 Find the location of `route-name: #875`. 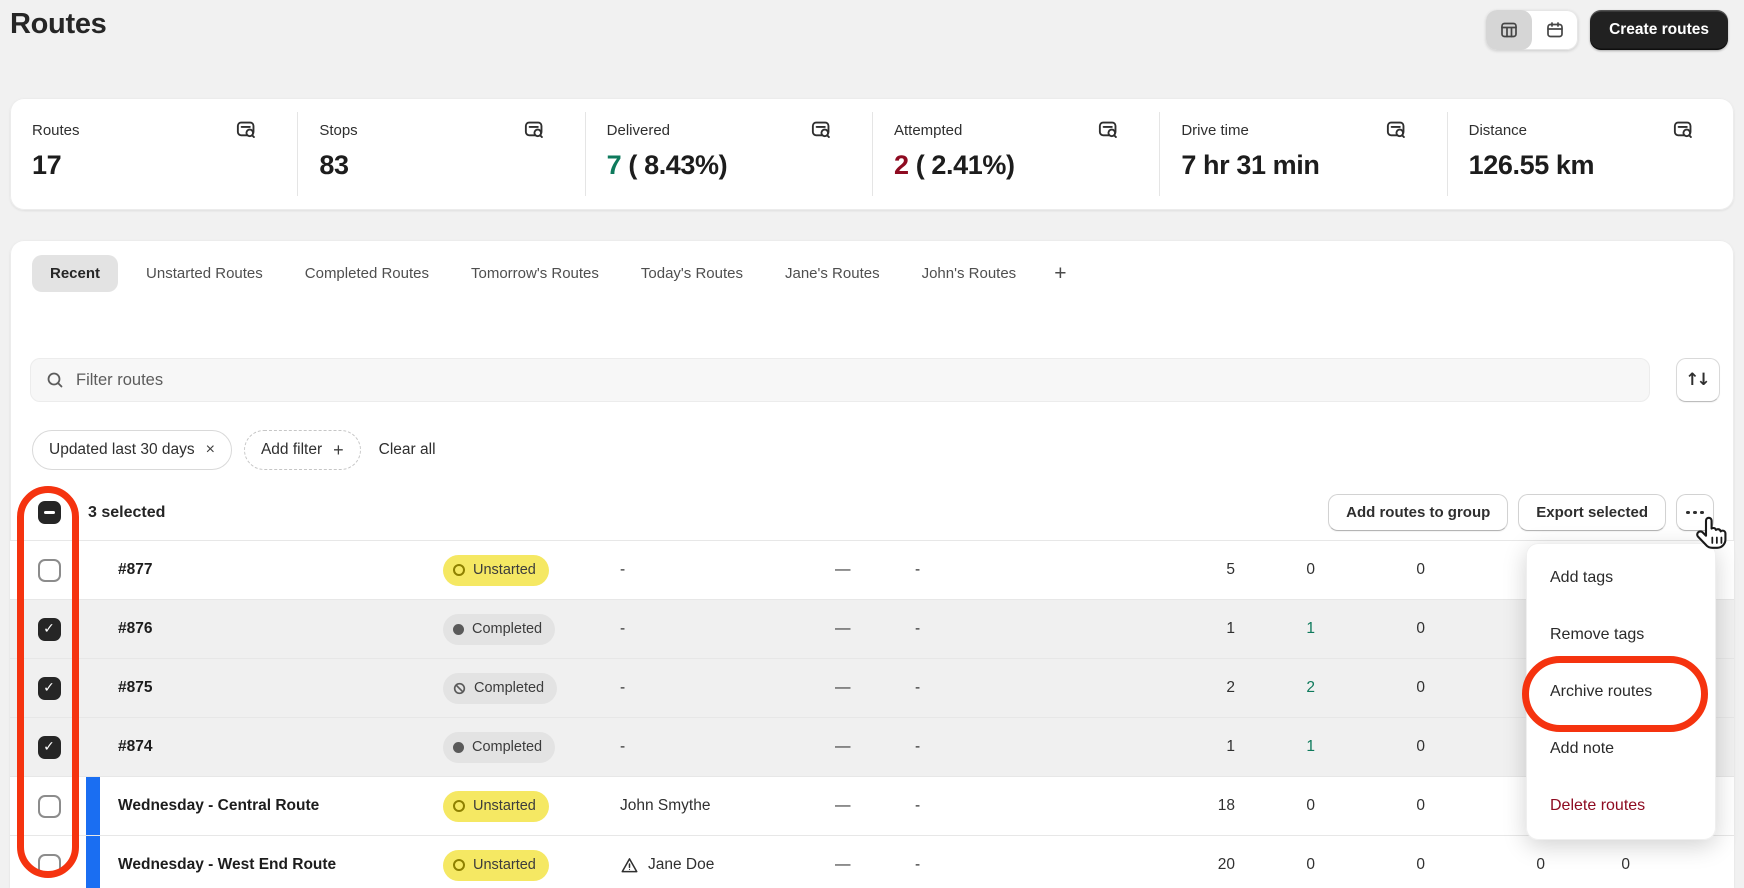

route-name: #875 is located at coordinates (135, 687).